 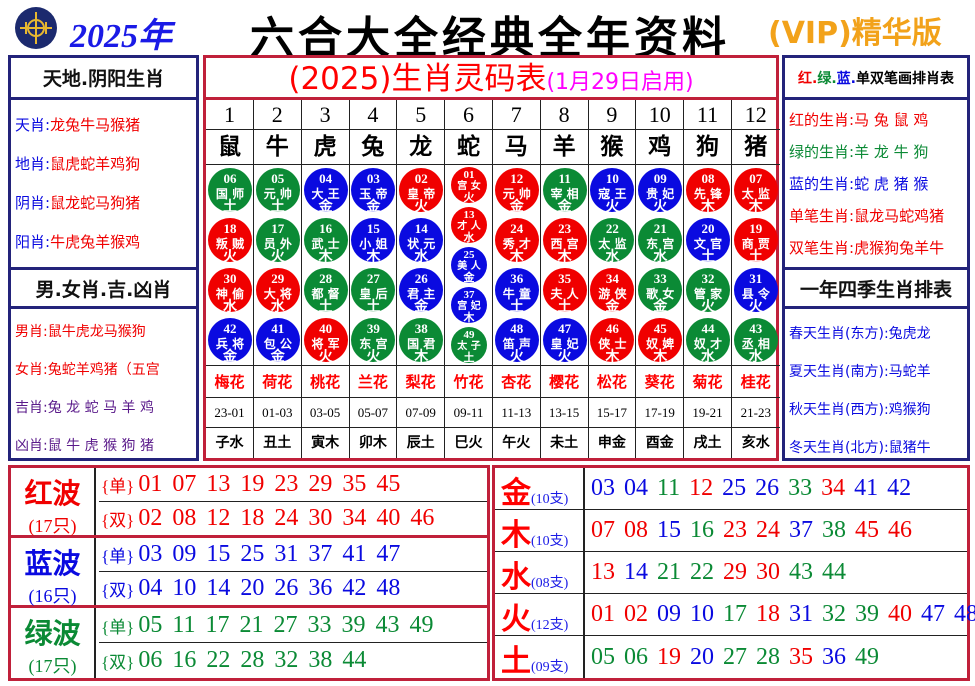 What do you see at coordinates (612, 344) in the screenshot?
I see `ball-title: 侠 士` at bounding box center [612, 344].